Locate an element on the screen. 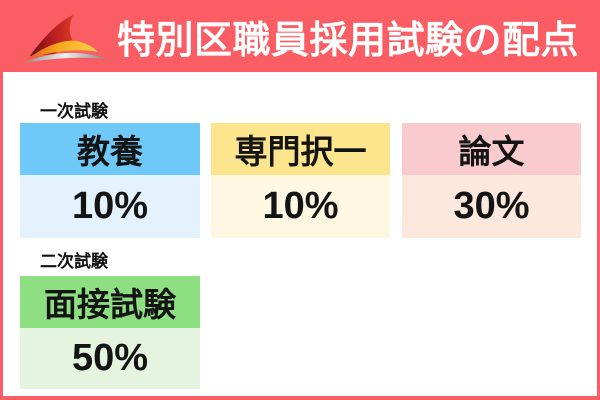 The height and width of the screenshot is (400, 600). card-mensetsu-shiken: 面接試験 50% is located at coordinates (110, 332).